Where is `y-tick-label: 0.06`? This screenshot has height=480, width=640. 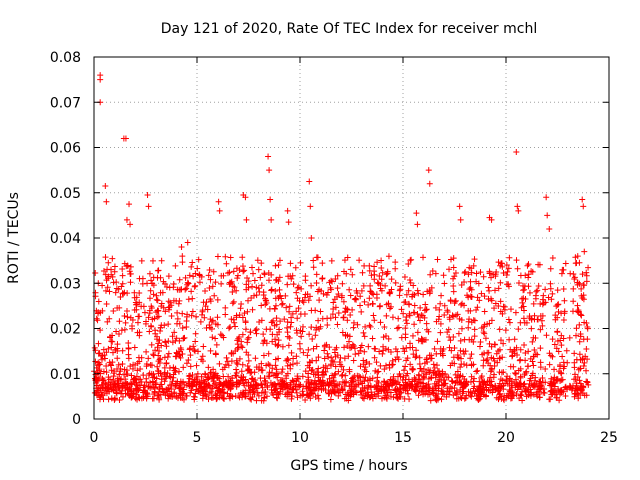
y-tick-label: 0.06 is located at coordinates (65, 149).